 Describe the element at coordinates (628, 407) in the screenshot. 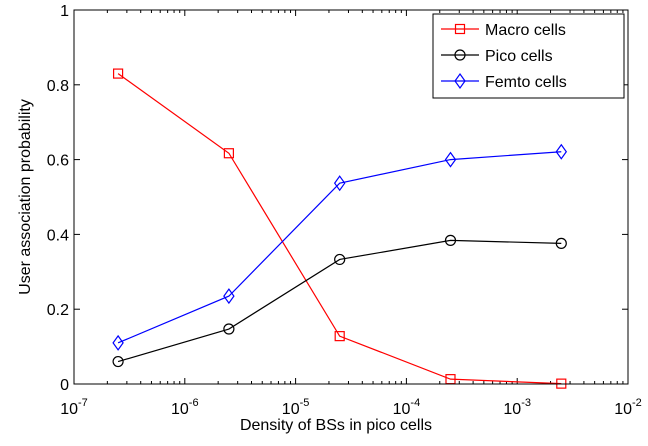

I see `x-tick-label: 10⁻²` at that location.